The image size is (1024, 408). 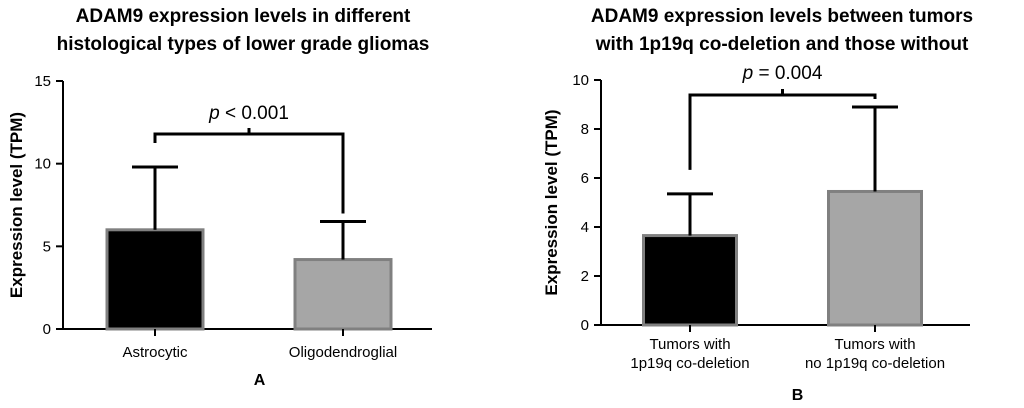 What do you see at coordinates (260, 380) in the screenshot?
I see `panel-label: A` at bounding box center [260, 380].